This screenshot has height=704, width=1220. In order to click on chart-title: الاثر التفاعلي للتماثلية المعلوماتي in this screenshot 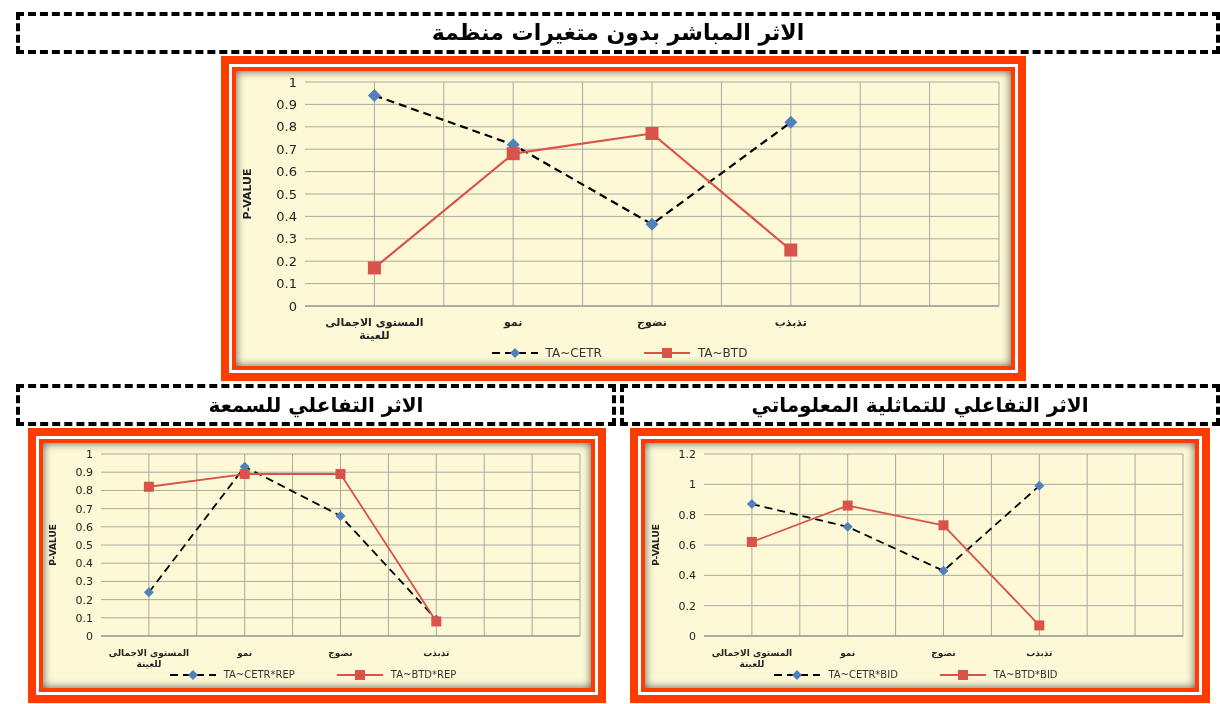, I will do `click(920, 405)`.